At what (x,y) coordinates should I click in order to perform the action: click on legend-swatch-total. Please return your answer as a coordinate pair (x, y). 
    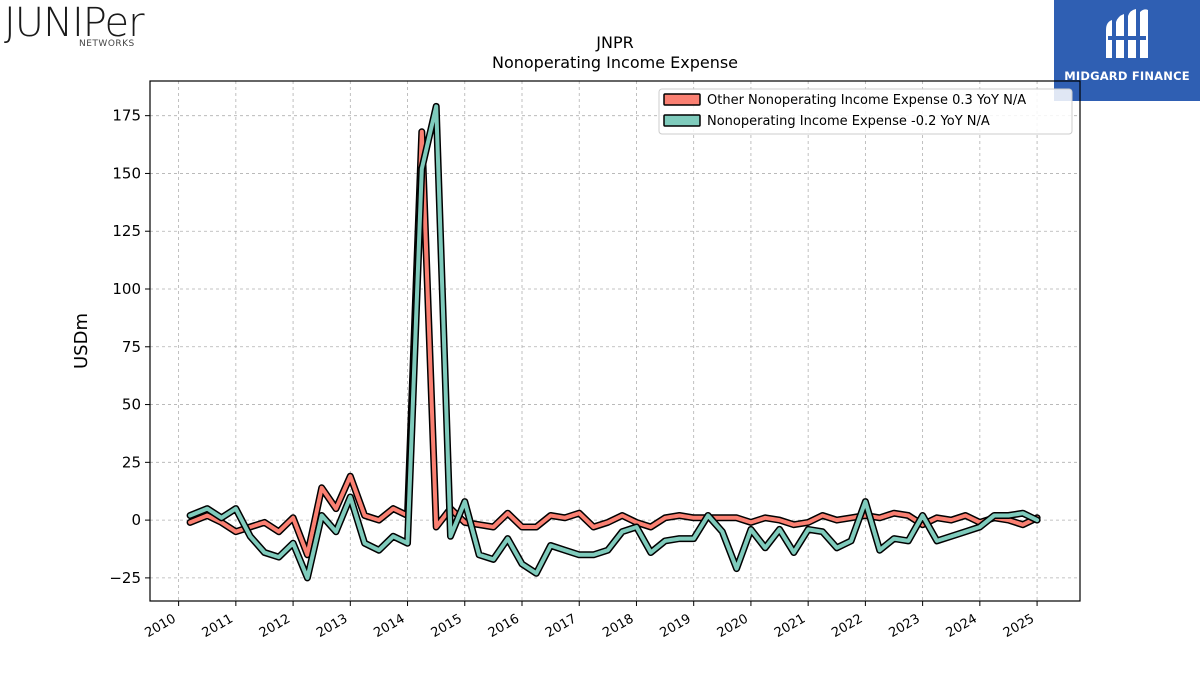
    Looking at the image, I should click on (682, 120).